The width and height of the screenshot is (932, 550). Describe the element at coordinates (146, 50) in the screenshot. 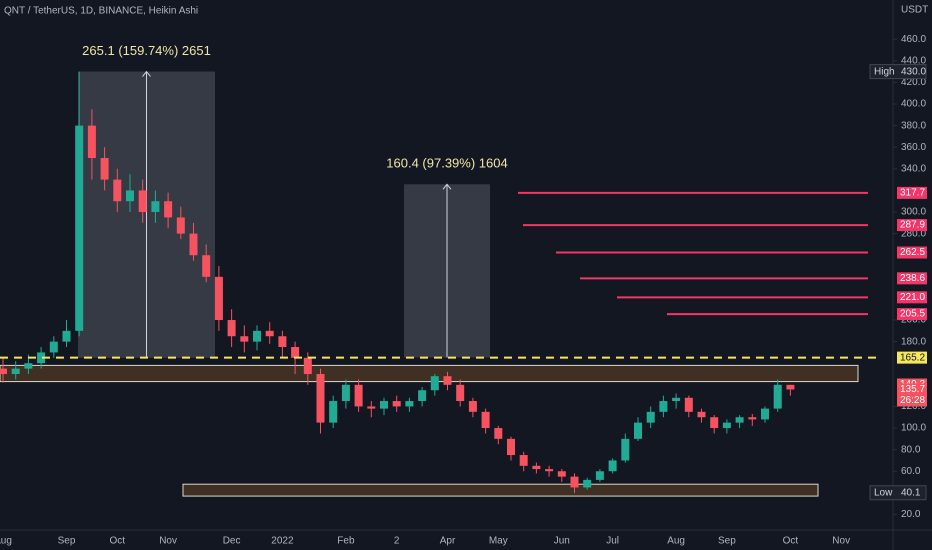

I see `measure-label: 265.1 (159.74%) 2651` at that location.